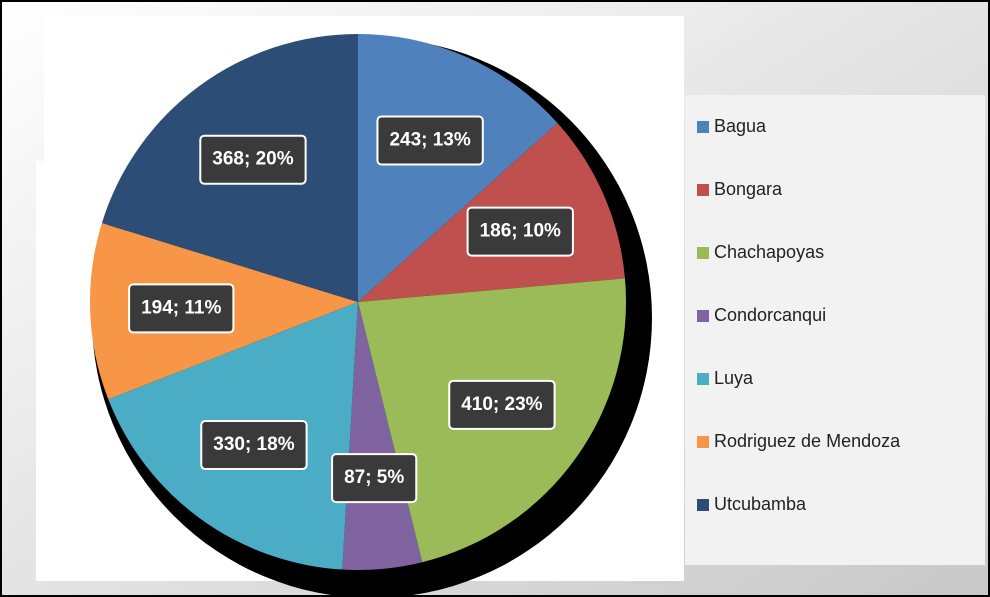 Image resolution: width=990 pixels, height=597 pixels. I want to click on legend-label: Bagua, so click(740, 126).